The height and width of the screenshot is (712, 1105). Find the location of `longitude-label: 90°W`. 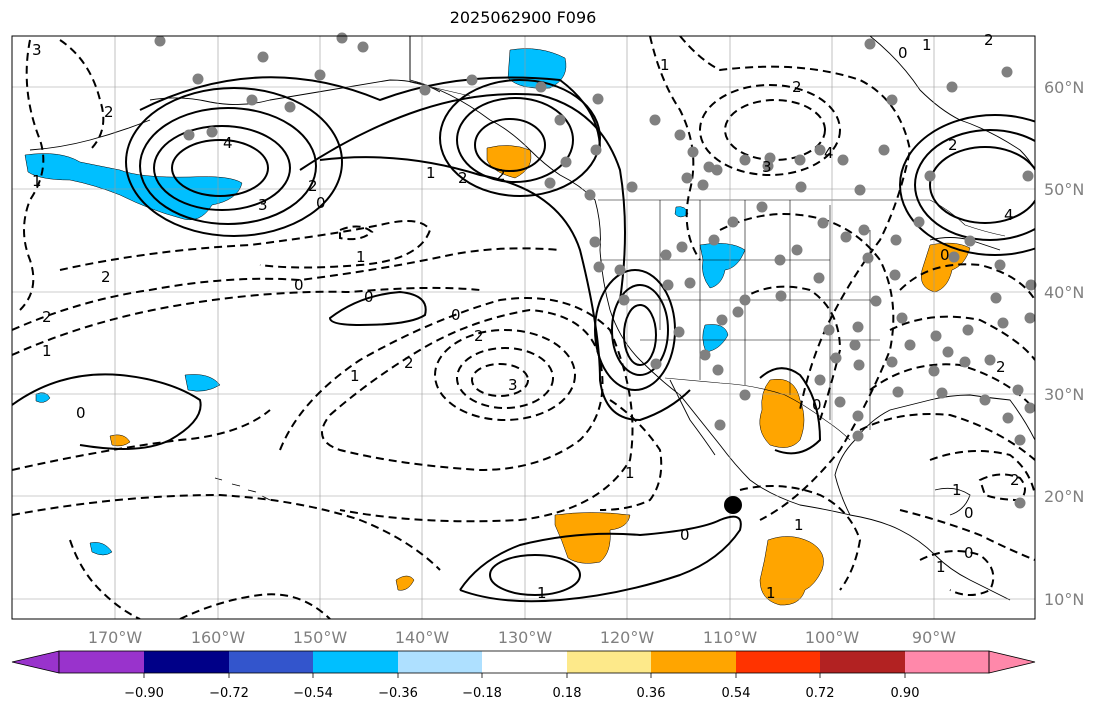

longitude-label: 90°W is located at coordinates (934, 637).